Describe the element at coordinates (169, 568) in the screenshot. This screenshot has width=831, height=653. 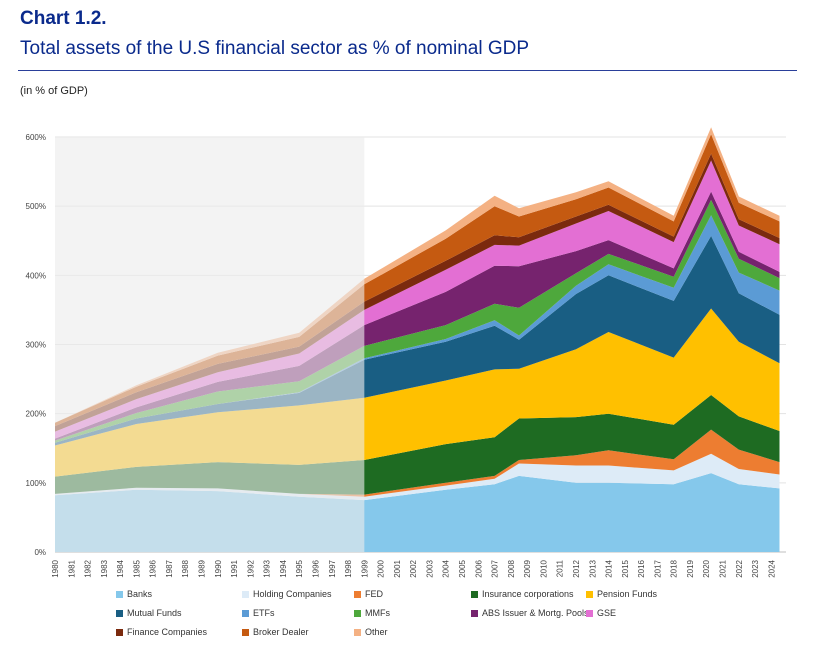
I see `x-tick-label: 1987` at that location.